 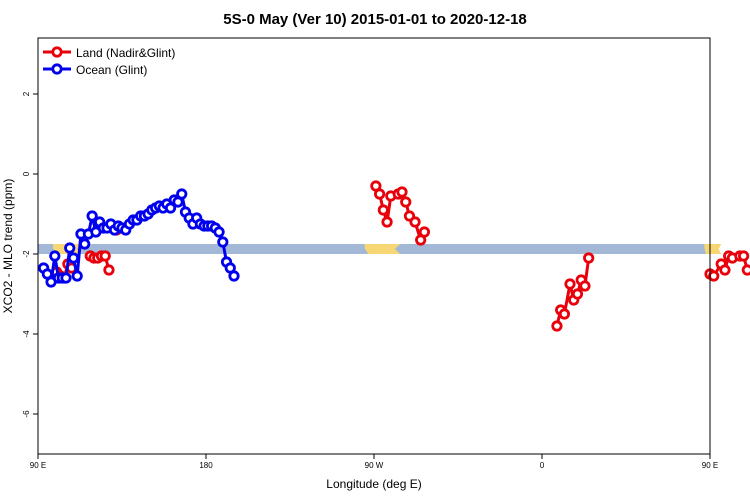 What do you see at coordinates (26, 93) in the screenshot?
I see `y-tick-label: 2` at bounding box center [26, 93].